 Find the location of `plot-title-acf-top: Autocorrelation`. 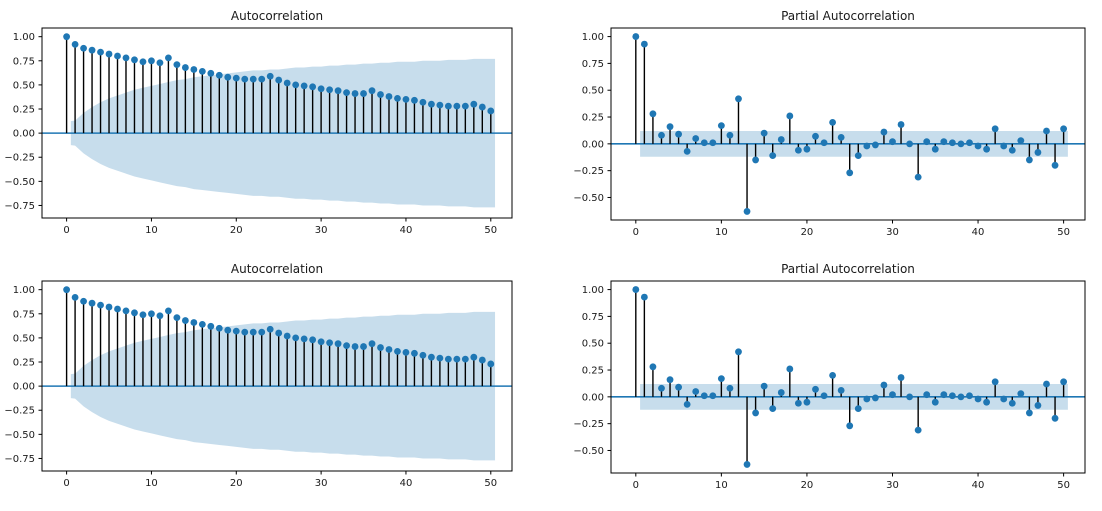

plot-title-acf-top: Autocorrelation is located at coordinates (277, 16).